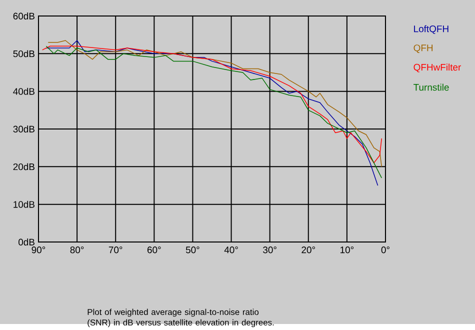 This screenshot has height=330, width=475. What do you see at coordinates (115, 249) in the screenshot?
I see `x-tick-label: 70°` at bounding box center [115, 249].